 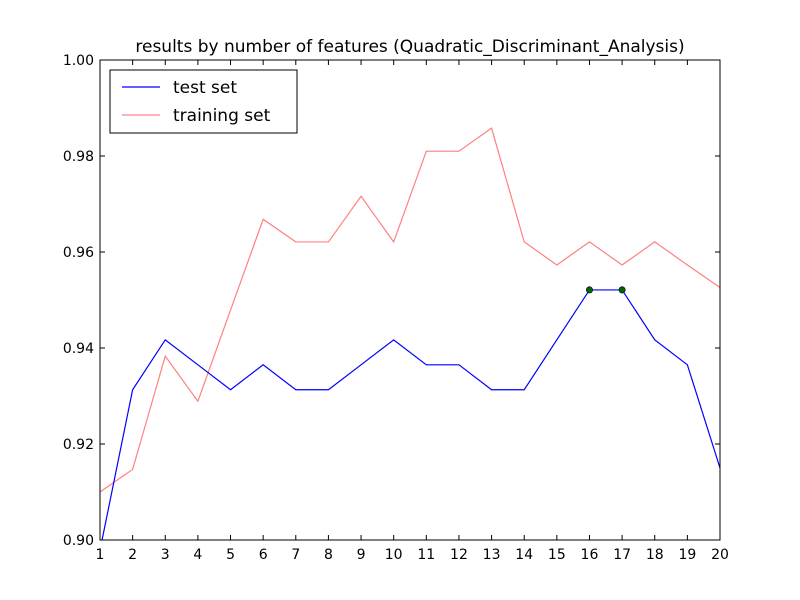 What do you see at coordinates (78, 541) in the screenshot?
I see `y-tick-label: 0.90` at bounding box center [78, 541].